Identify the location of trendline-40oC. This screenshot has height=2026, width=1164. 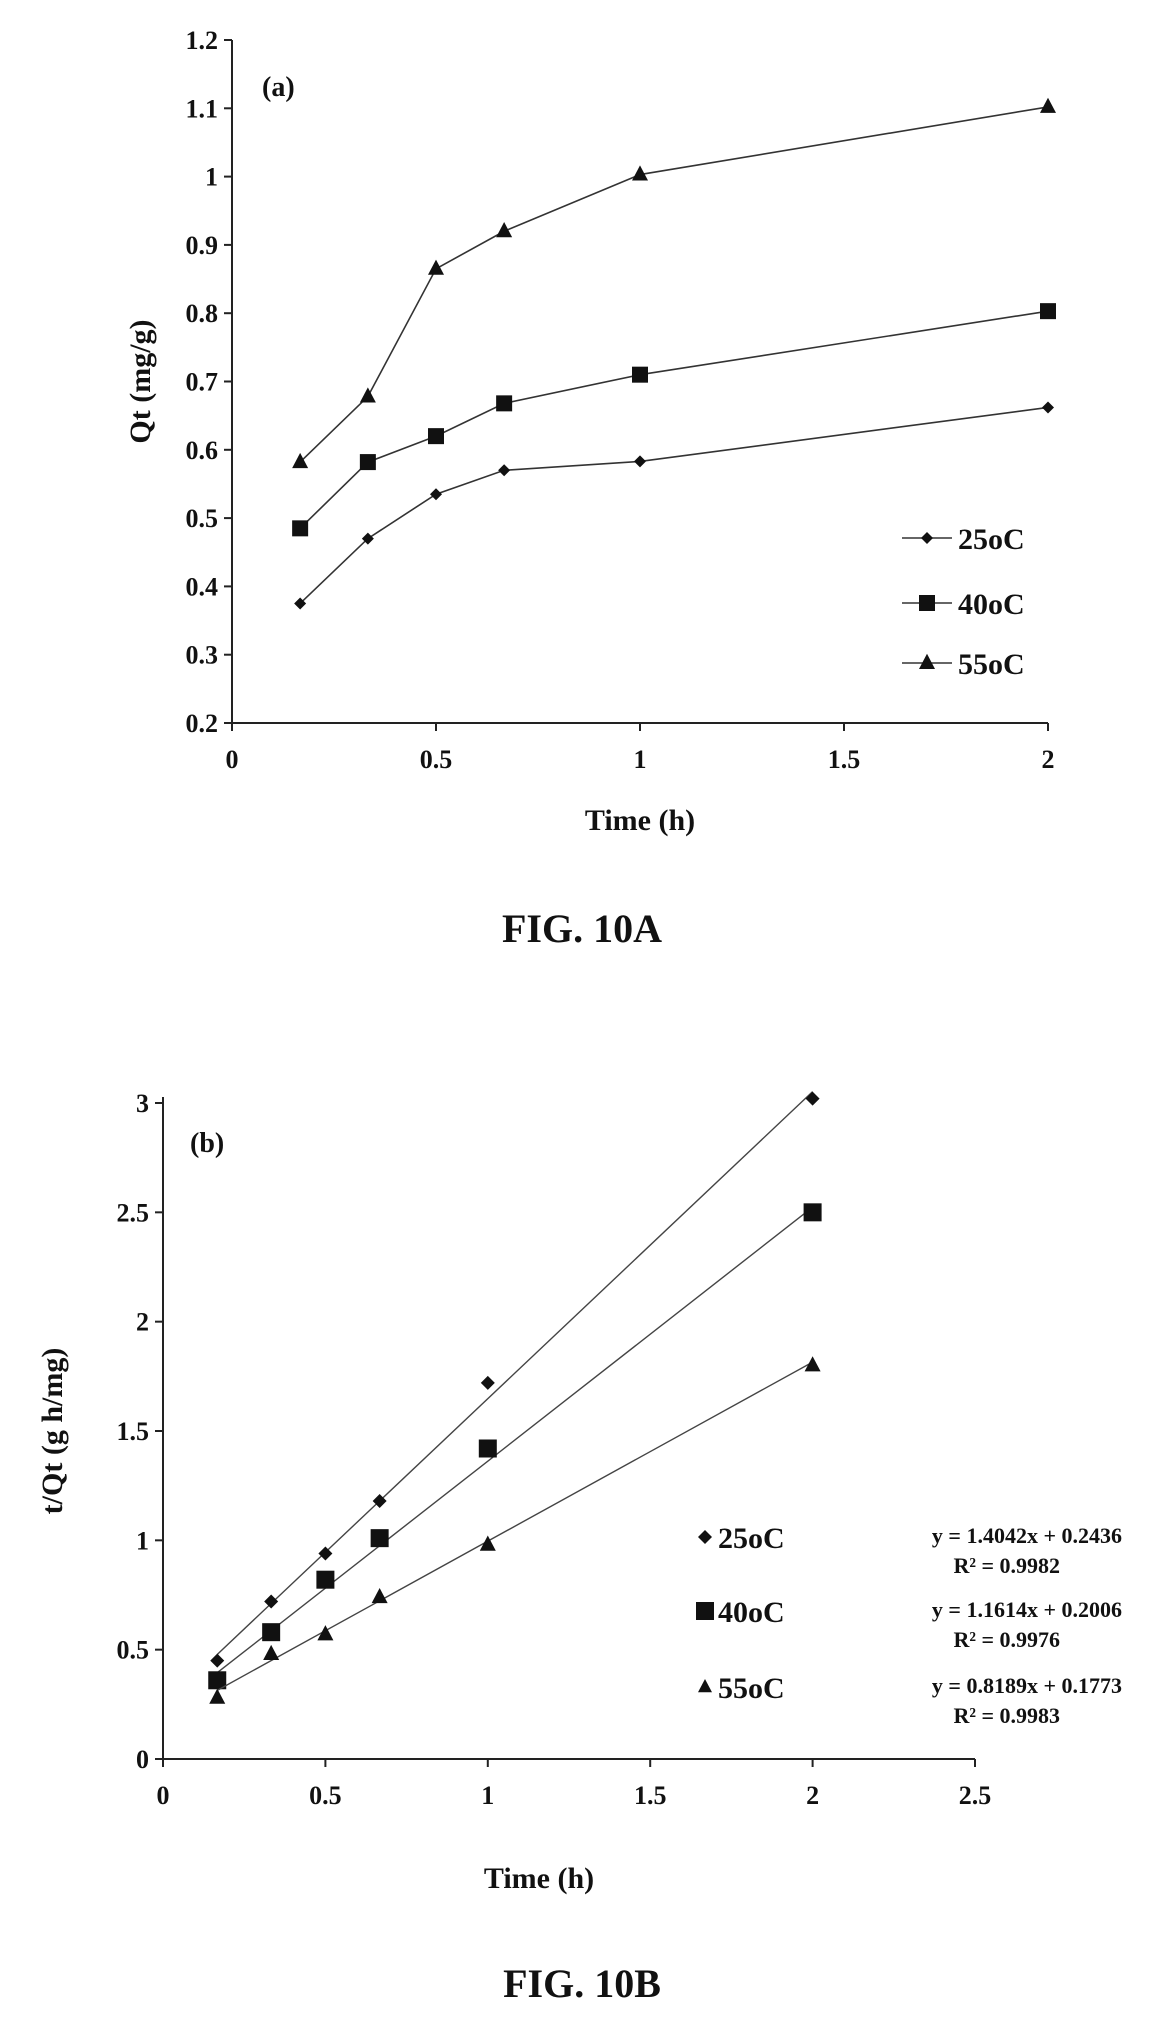
(515, 1440).